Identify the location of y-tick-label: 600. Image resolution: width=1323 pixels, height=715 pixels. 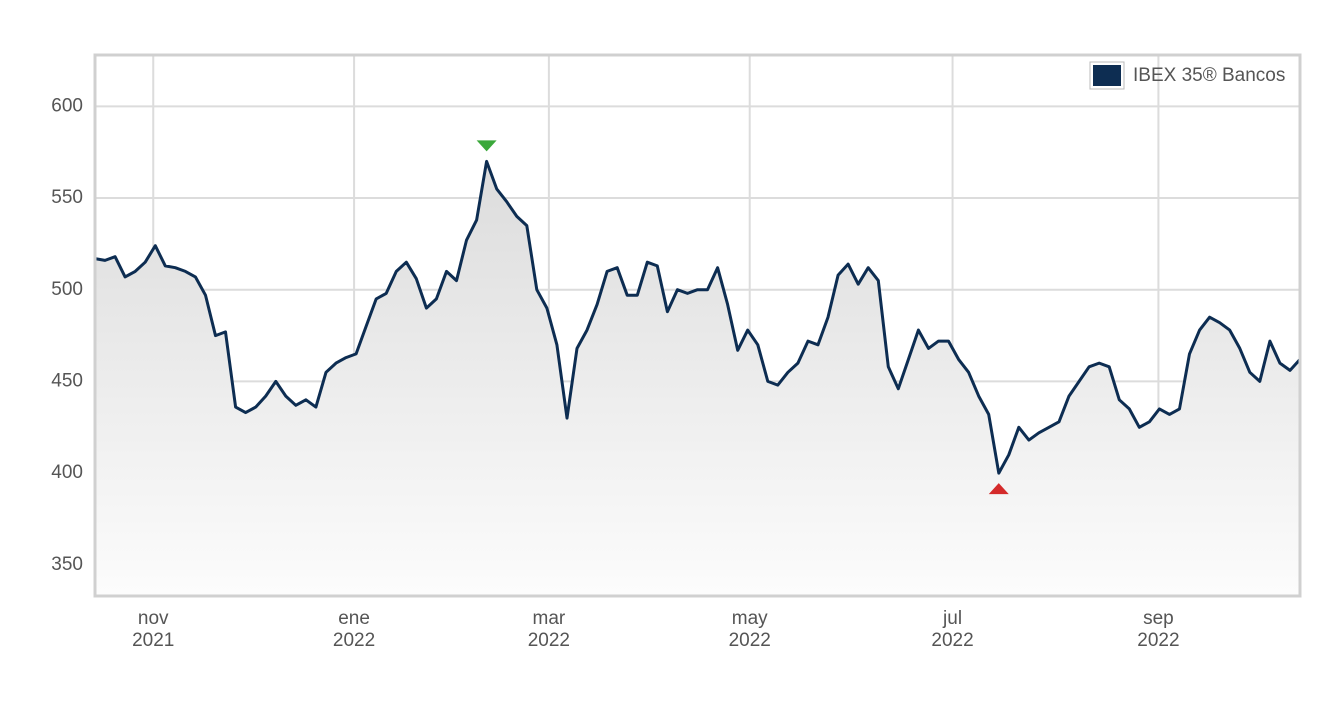
(67, 105).